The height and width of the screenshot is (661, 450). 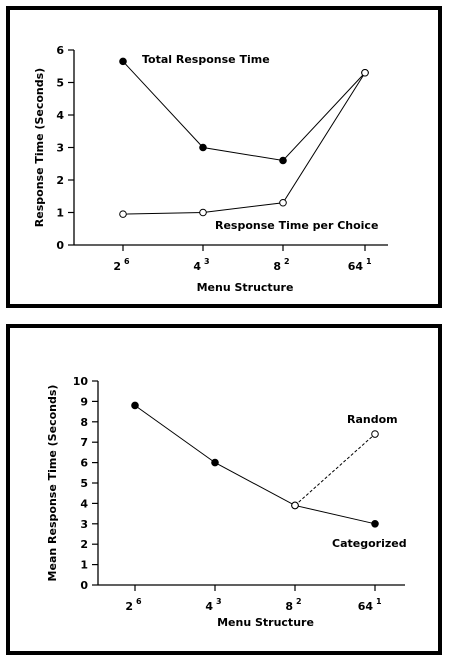 I want to click on y-axis-title: Mean Response Time (Seconds), so click(x=52, y=483).